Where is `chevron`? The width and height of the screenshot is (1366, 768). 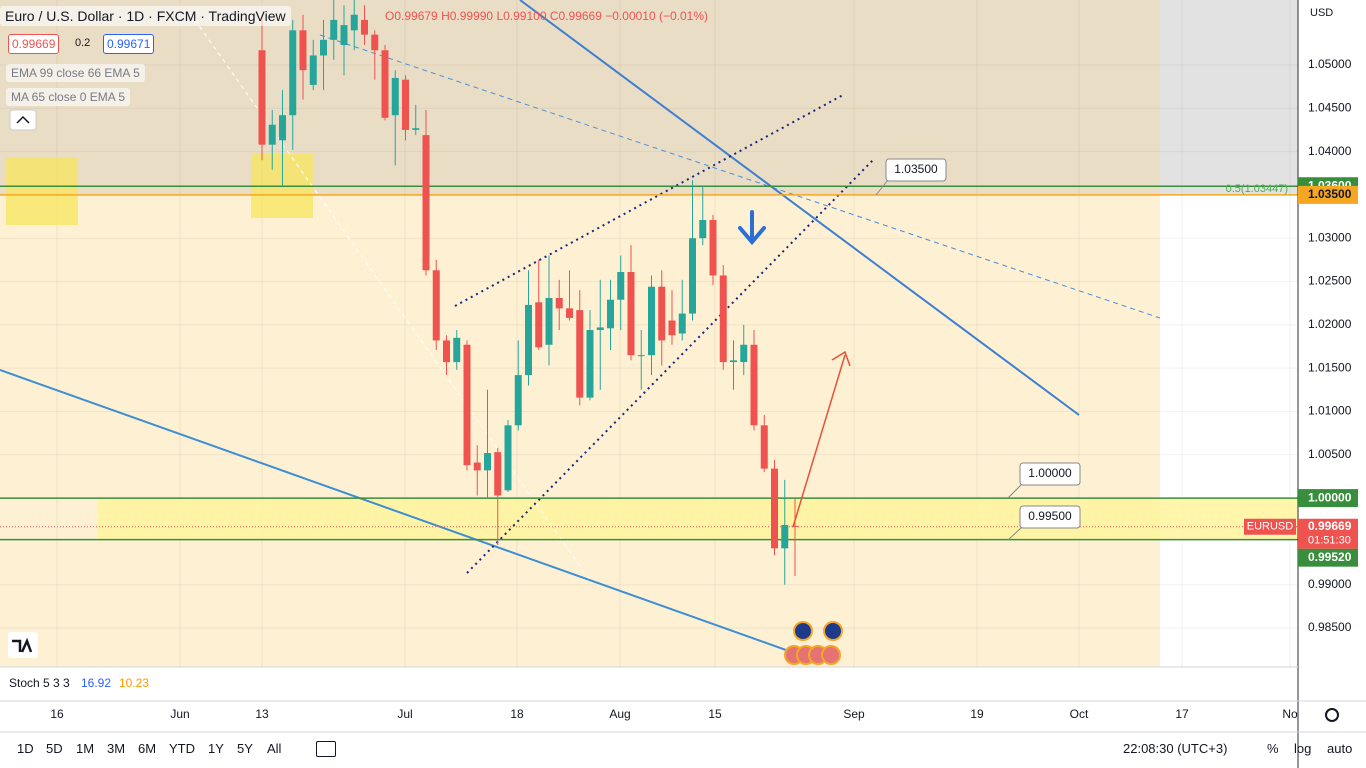 chevron is located at coordinates (23, 119).